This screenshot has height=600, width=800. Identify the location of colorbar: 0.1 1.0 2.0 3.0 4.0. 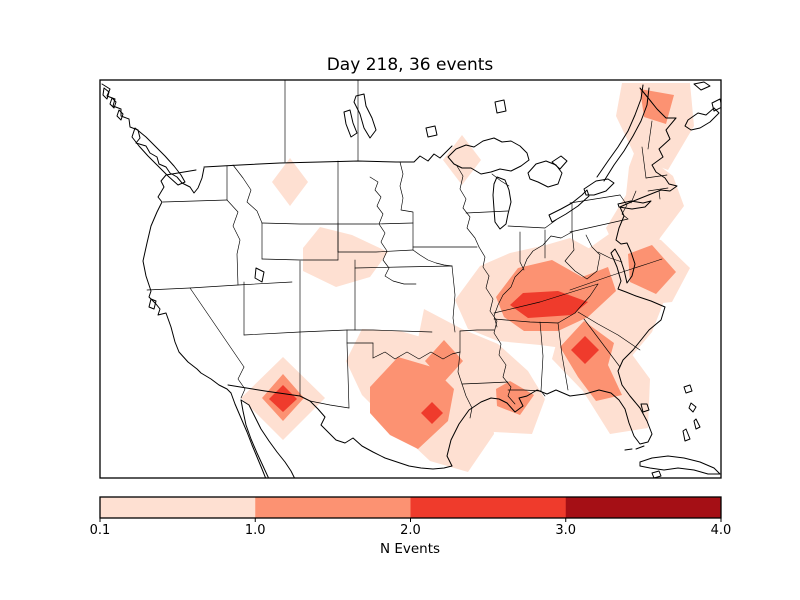
(411, 517).